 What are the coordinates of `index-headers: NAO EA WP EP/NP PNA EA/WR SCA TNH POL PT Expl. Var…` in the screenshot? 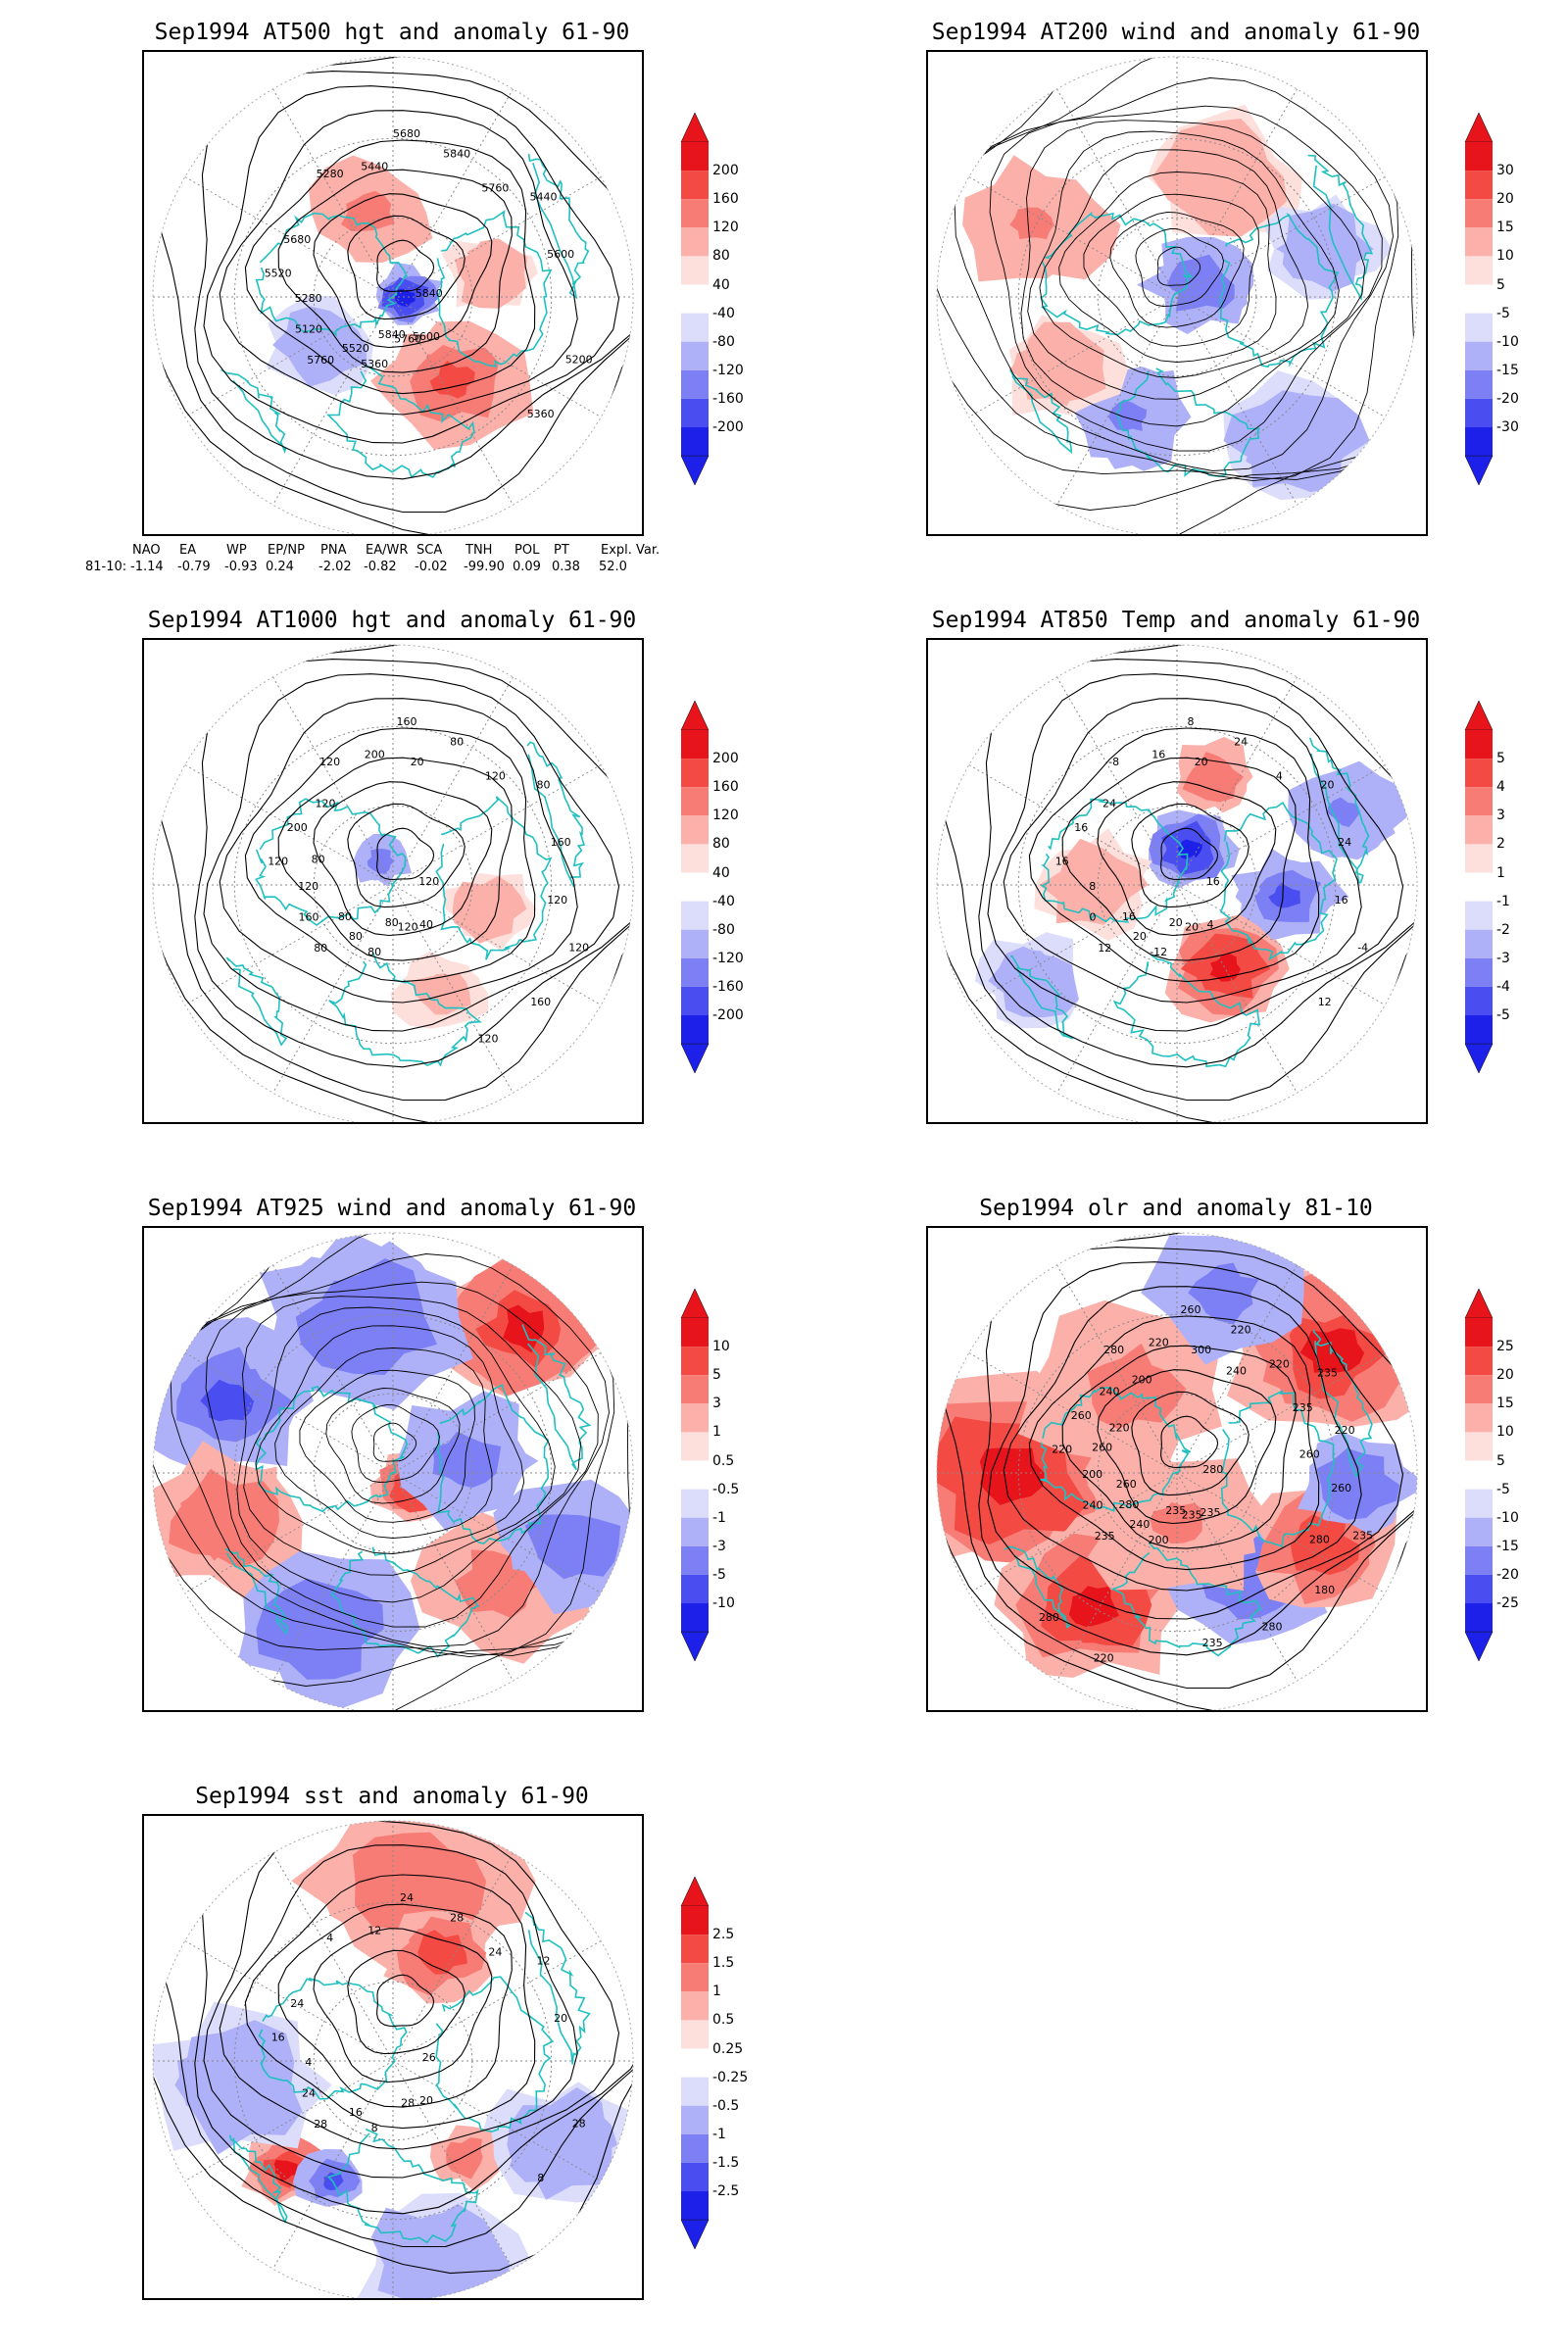 It's located at (416, 552).